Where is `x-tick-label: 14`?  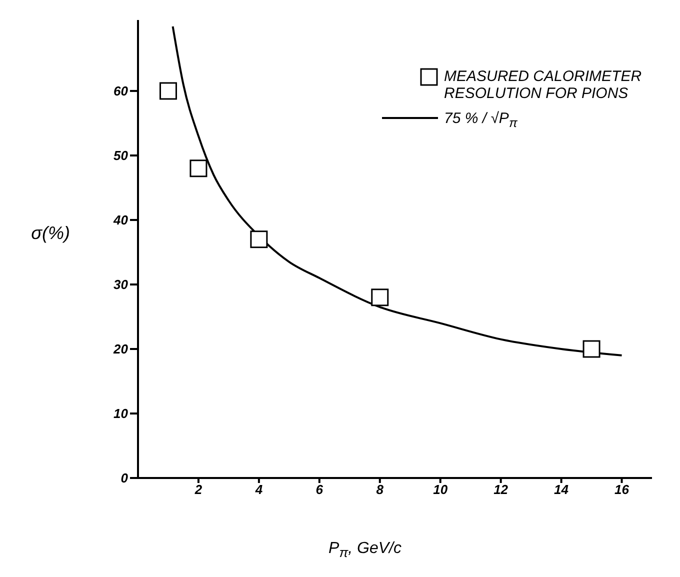 x-tick-label: 14 is located at coordinates (562, 490).